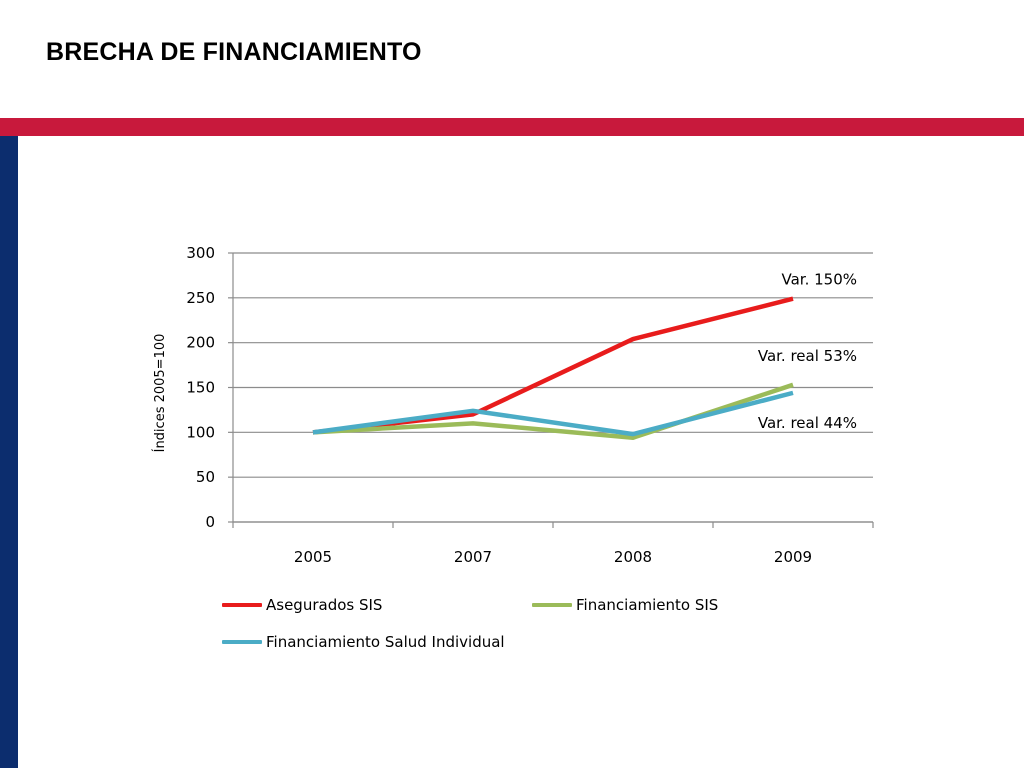  Describe the element at coordinates (807, 423) in the screenshot. I see `annotation-label: Var. real 44%` at that location.